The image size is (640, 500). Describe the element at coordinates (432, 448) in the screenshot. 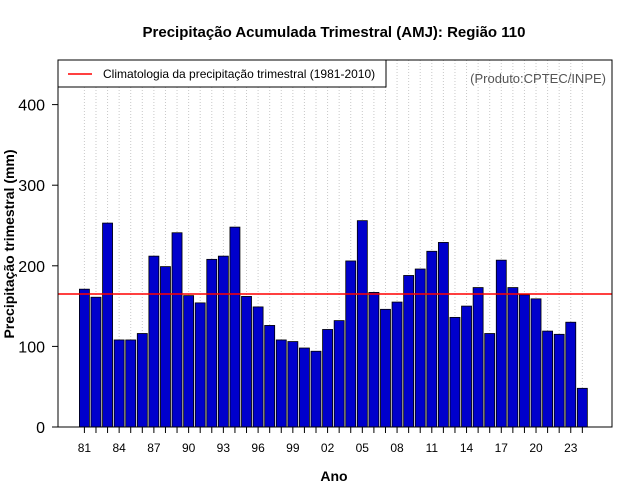

I see `x-tick-label: 11` at that location.